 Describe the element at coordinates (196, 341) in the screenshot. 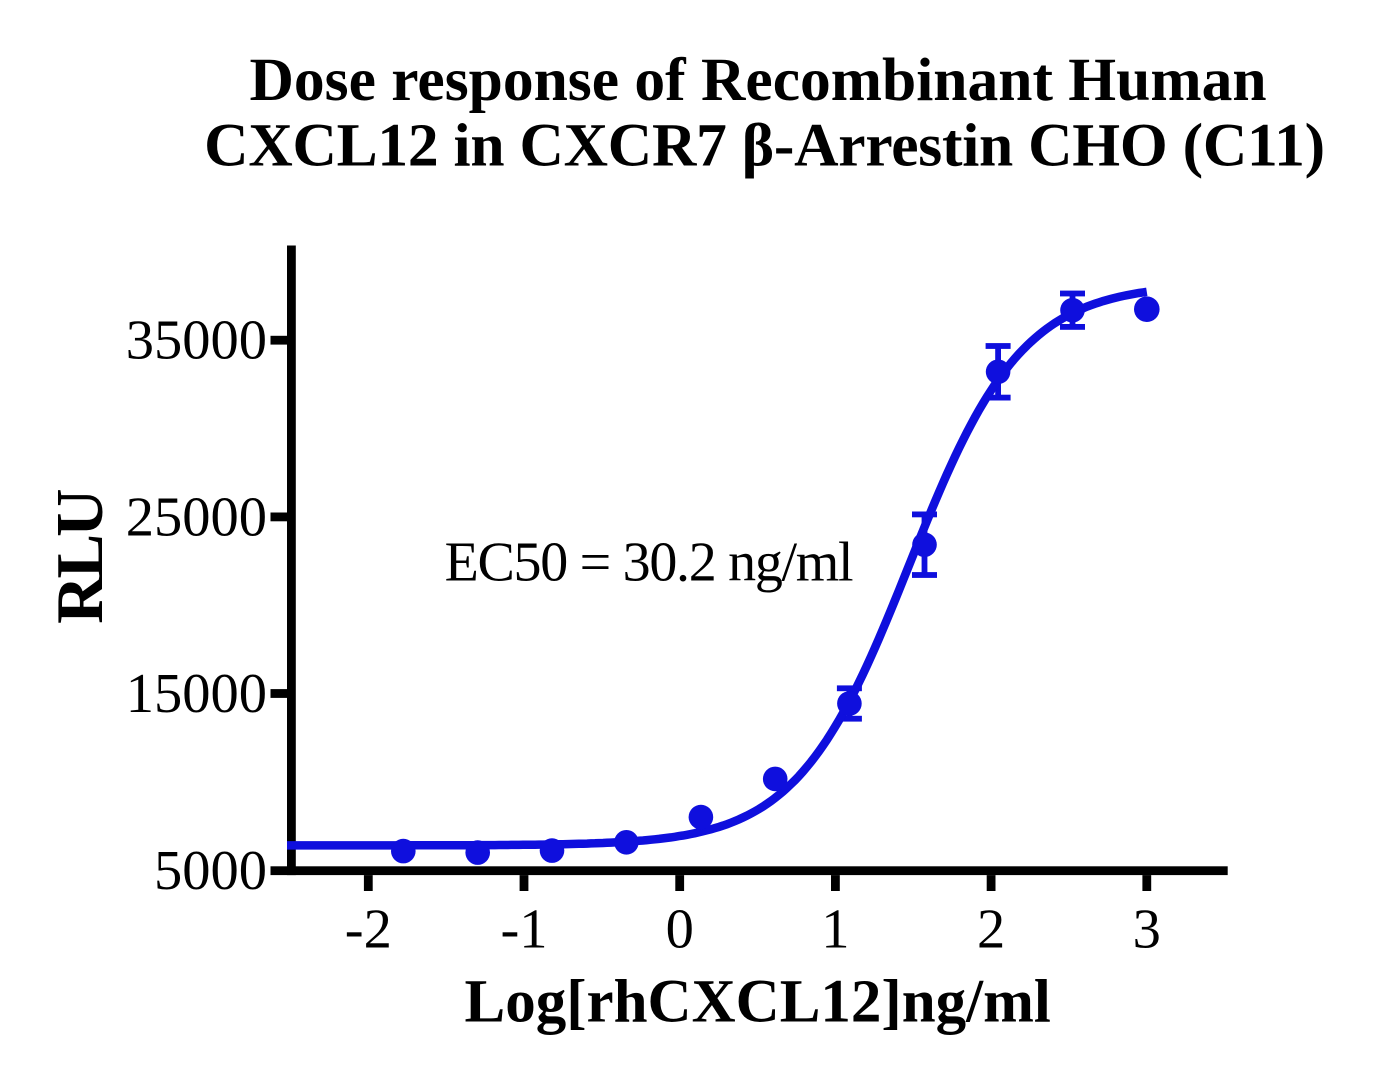

I see `svg-text: 35000` at that location.